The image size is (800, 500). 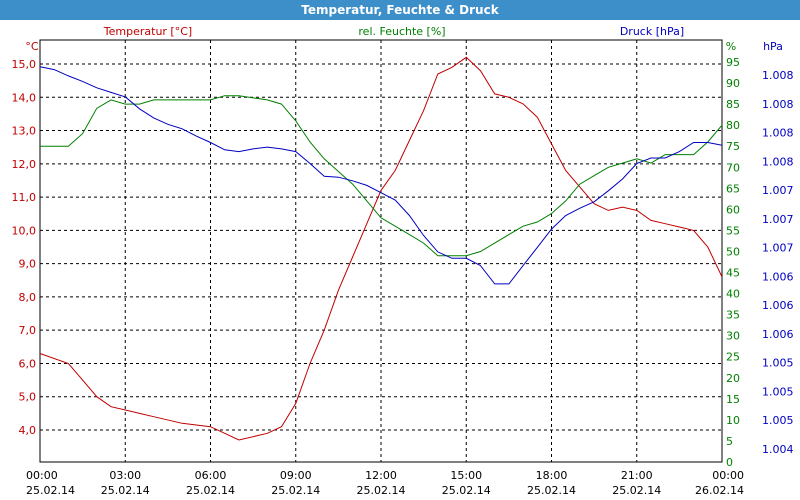 What do you see at coordinates (28, 297) in the screenshot?
I see `temperature-tick-label: 8,0` at bounding box center [28, 297].